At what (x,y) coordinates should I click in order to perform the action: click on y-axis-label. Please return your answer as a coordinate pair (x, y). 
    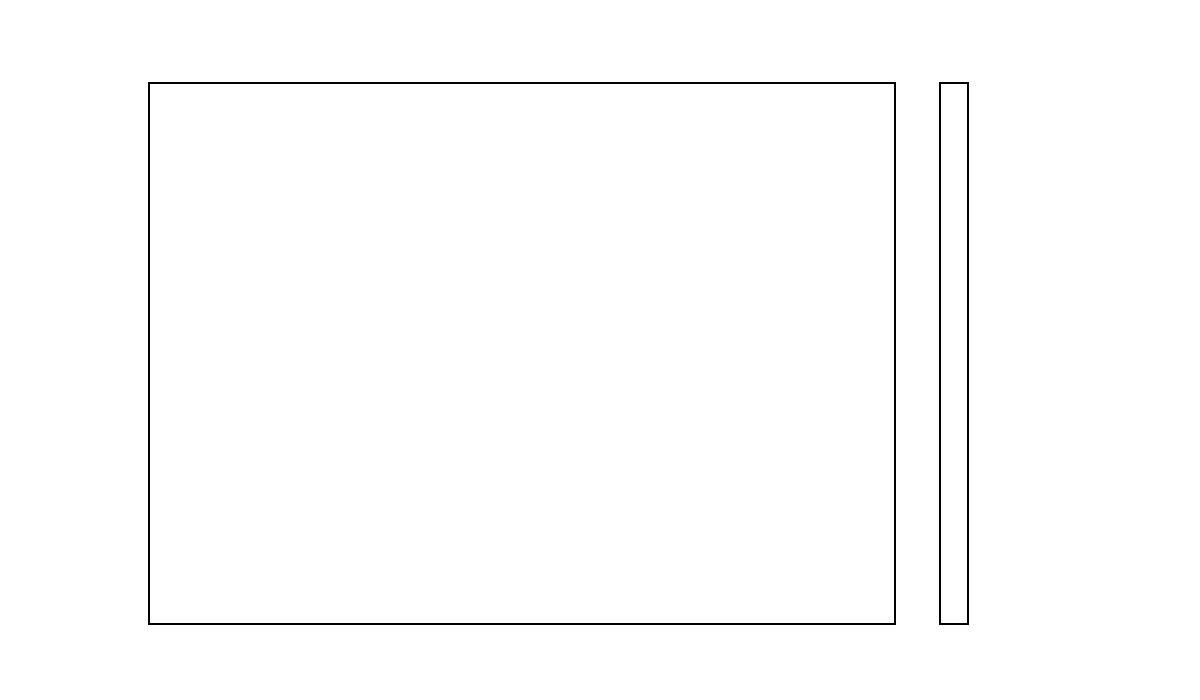
    Looking at the image, I should click on (39, 353).